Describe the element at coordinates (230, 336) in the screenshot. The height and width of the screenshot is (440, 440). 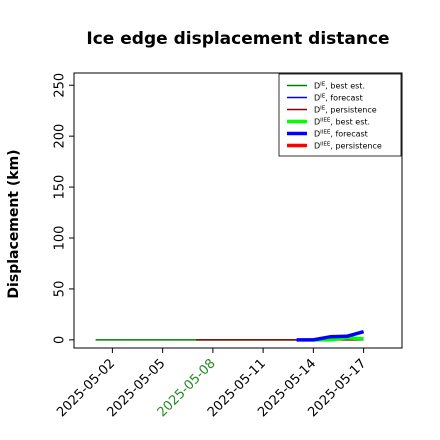
I see `series-layer` at that location.